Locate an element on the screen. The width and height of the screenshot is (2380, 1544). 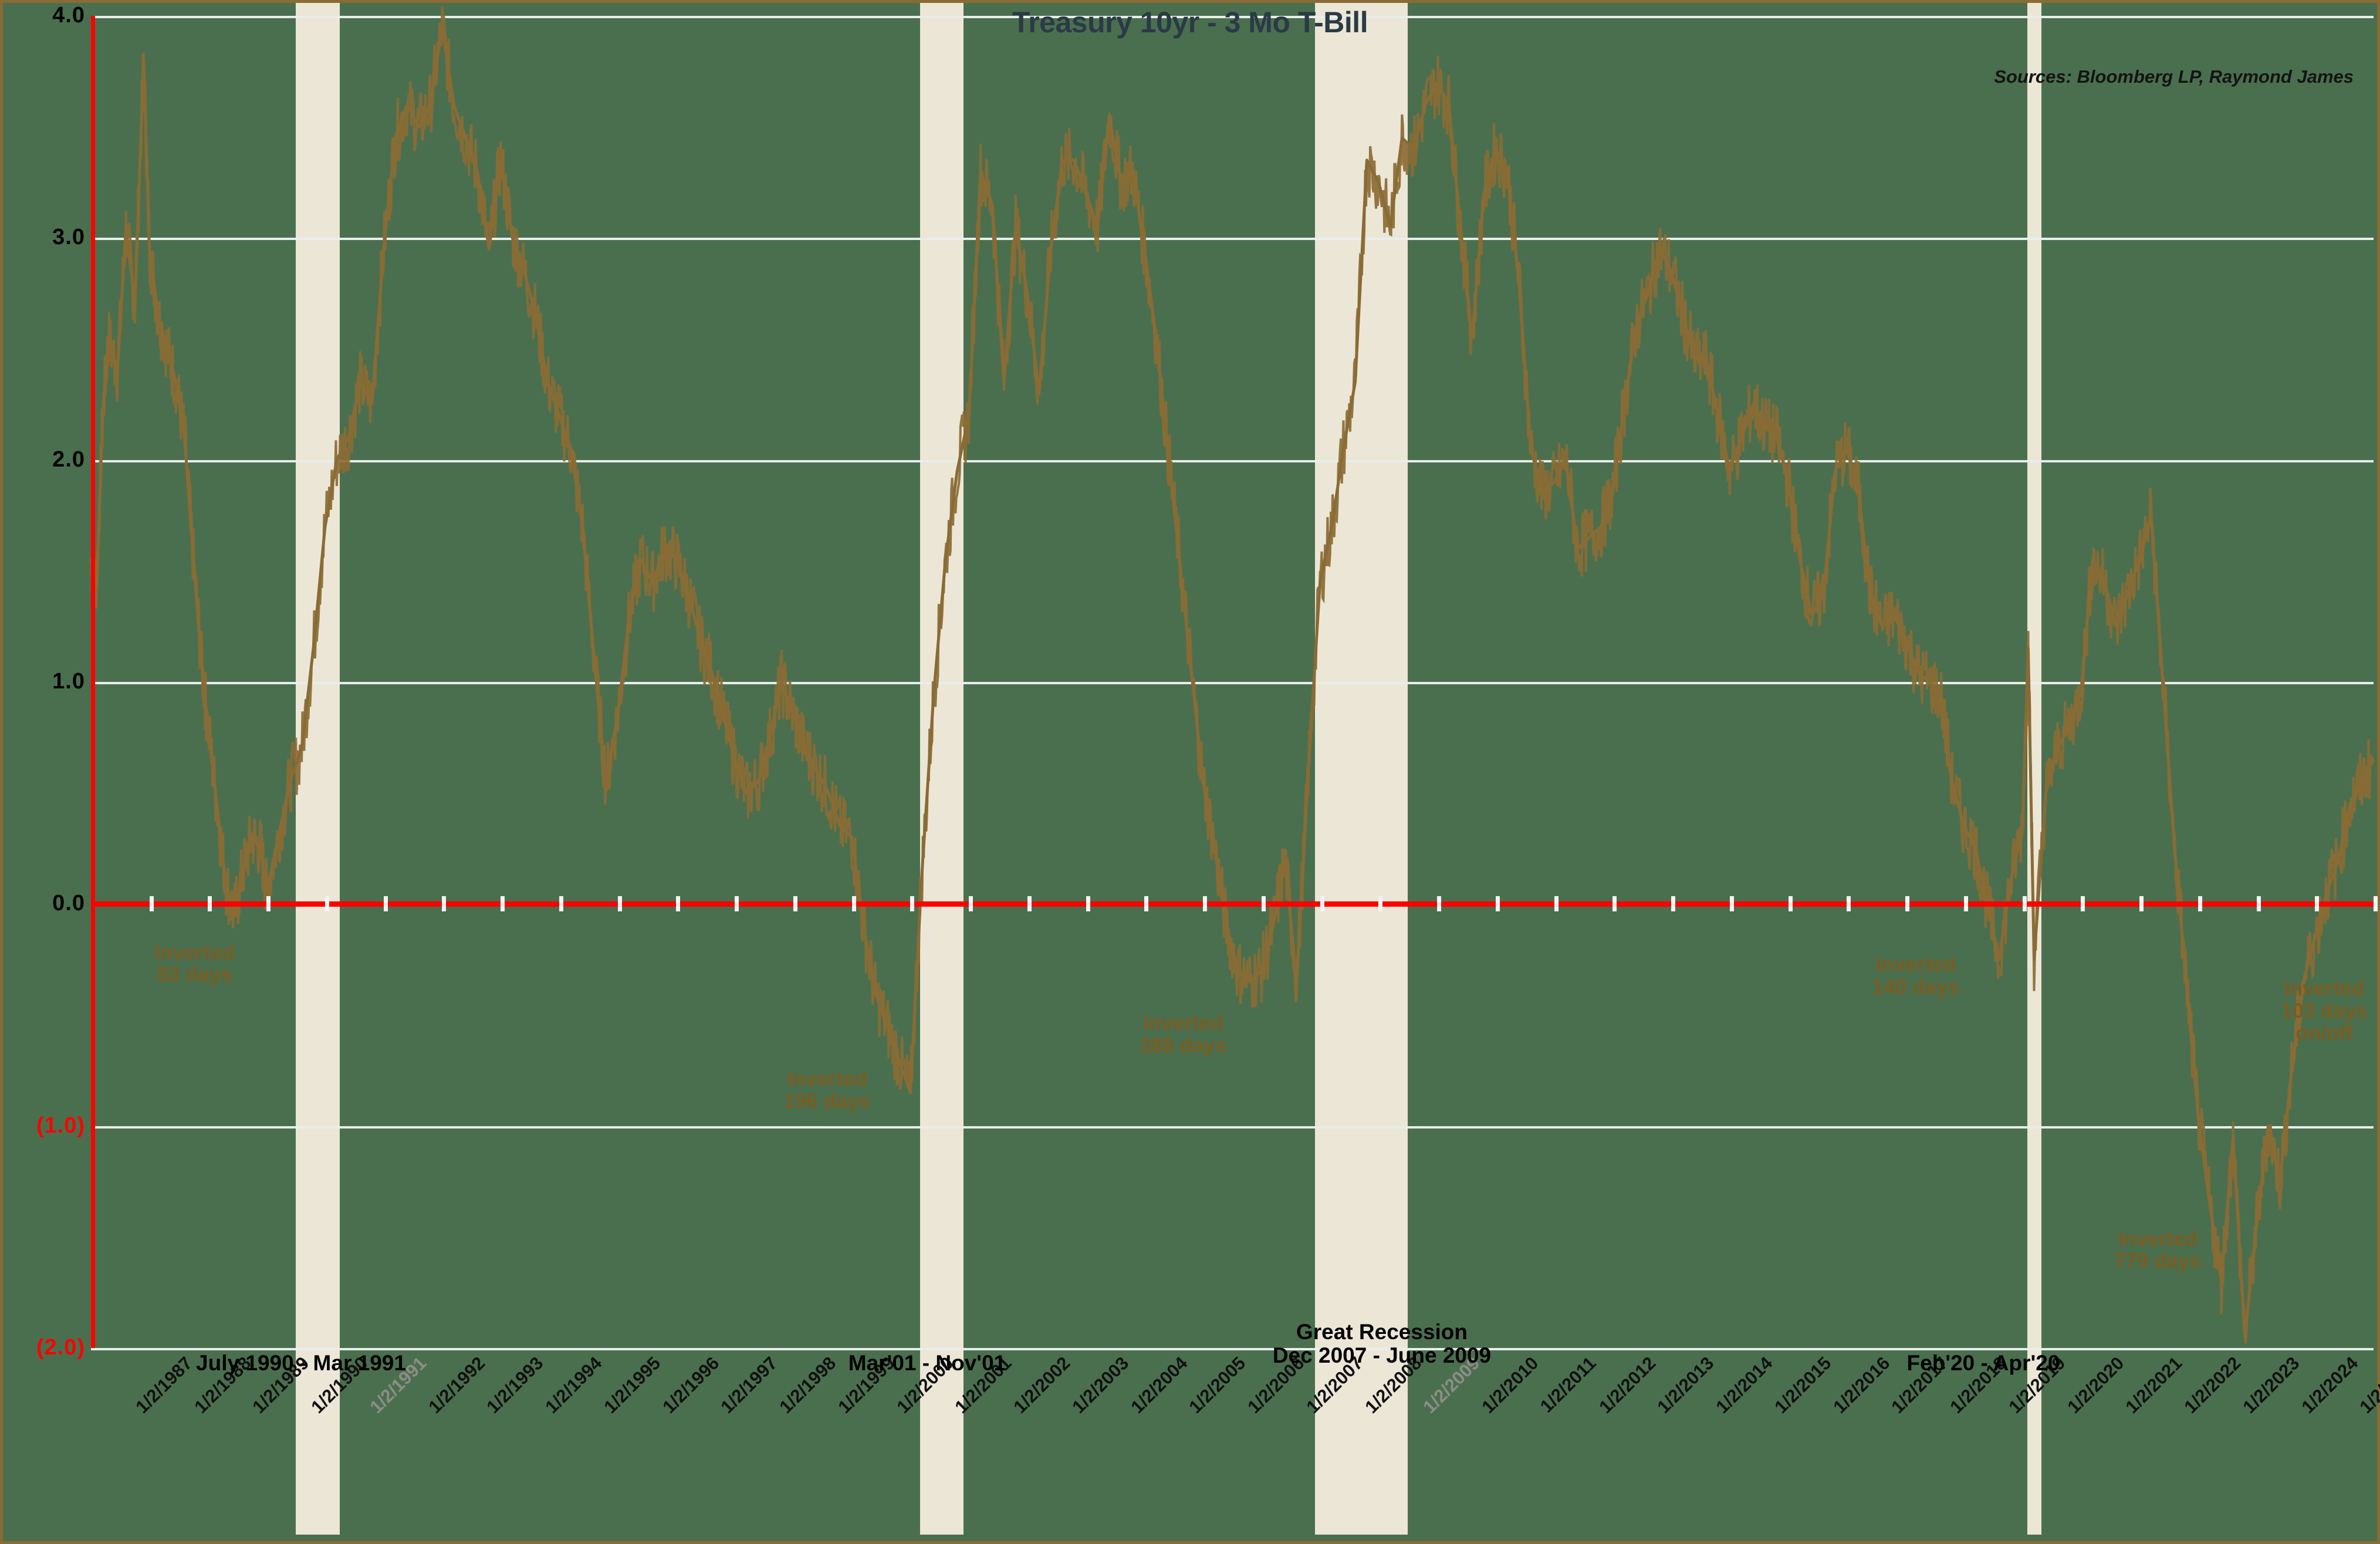
y-axis-tick-label: (2.0) is located at coordinates (60, 1348).